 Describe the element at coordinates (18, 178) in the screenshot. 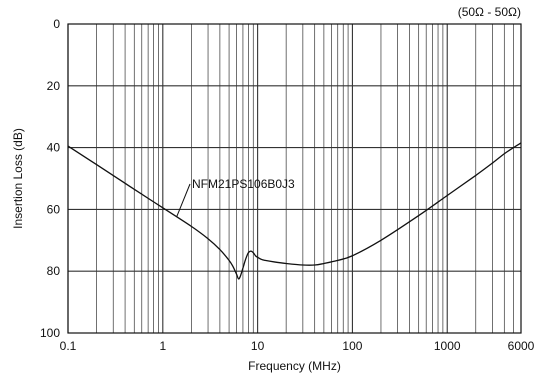

I see `y-axis-label: Insertion Loss (dB)` at that location.